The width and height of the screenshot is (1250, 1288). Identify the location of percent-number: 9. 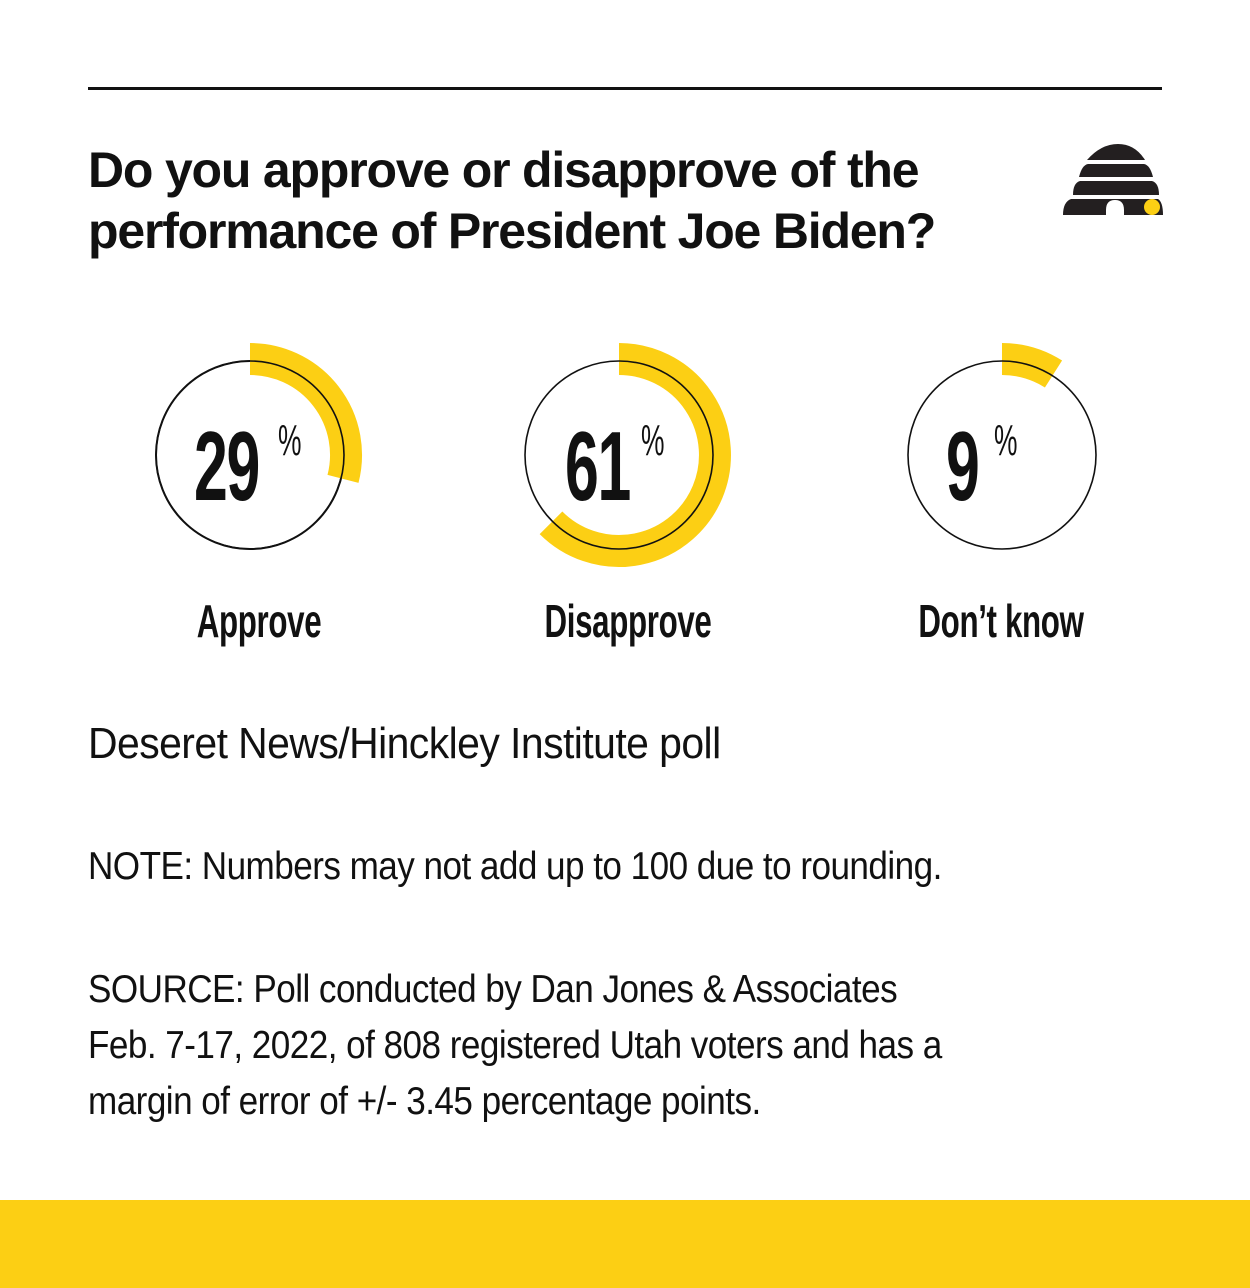
(963, 466).